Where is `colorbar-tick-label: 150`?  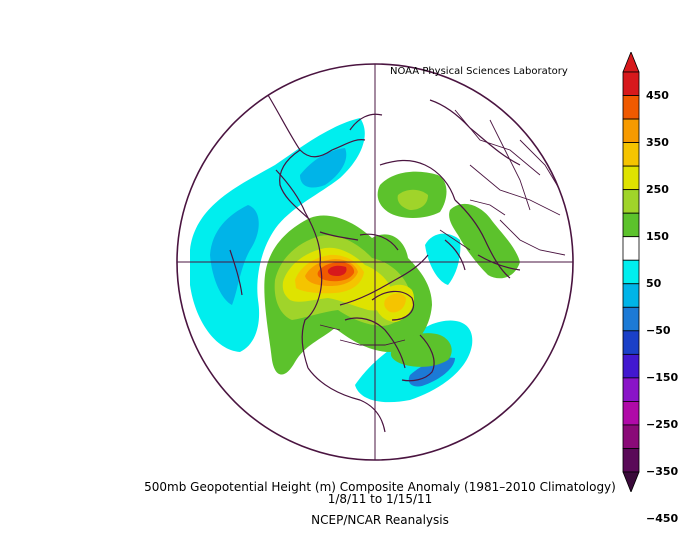 colorbar-tick-label: 150 is located at coordinates (657, 236).